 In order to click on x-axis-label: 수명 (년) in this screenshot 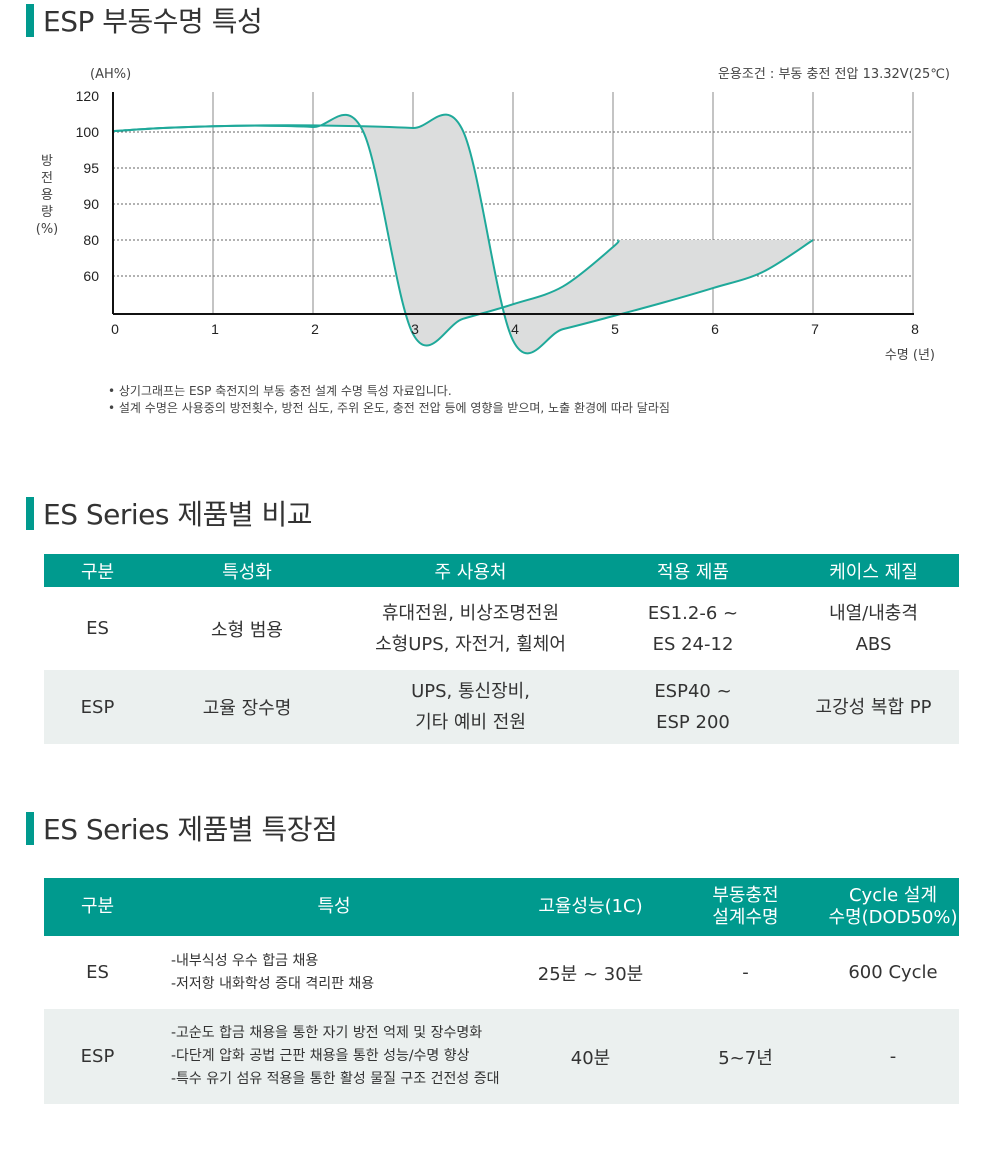, I will do `click(910, 355)`.